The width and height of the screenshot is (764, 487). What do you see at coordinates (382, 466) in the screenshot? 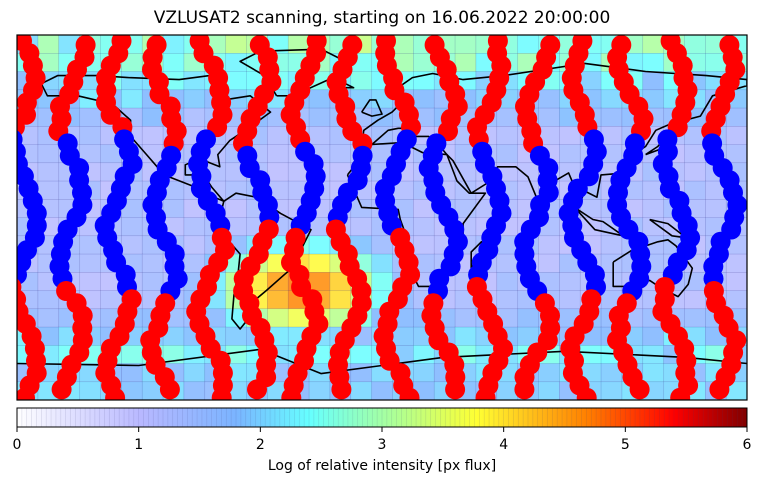
I see `colorbar-label: Log of relative intensity [px flux]` at bounding box center [382, 466].